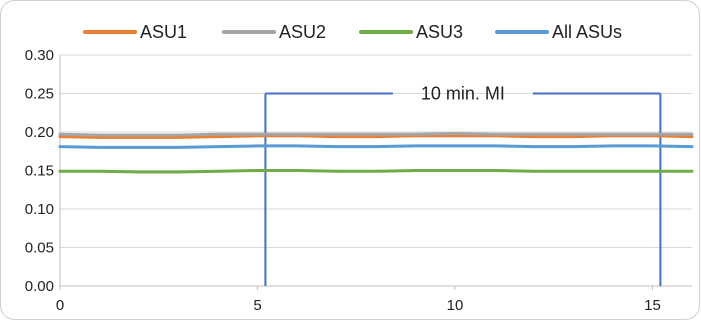  What do you see at coordinates (39, 132) in the screenshot?
I see `y-tick-label: 0.20` at bounding box center [39, 132].